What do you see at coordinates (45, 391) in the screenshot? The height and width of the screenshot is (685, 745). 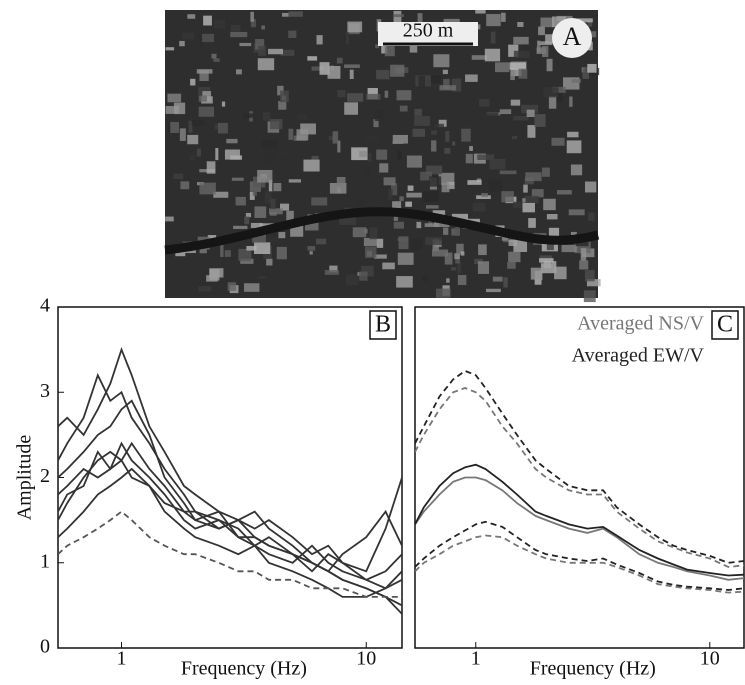 I see `y-tick-label: 3` at bounding box center [45, 391].